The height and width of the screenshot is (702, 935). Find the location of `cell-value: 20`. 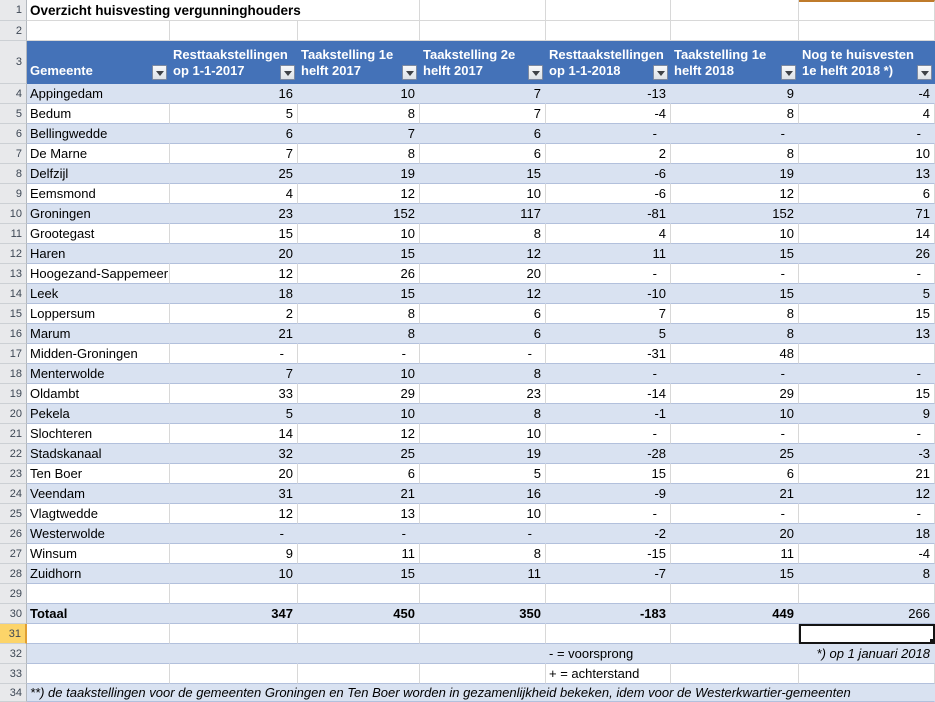

cell-value: 20 is located at coordinates (483, 274).